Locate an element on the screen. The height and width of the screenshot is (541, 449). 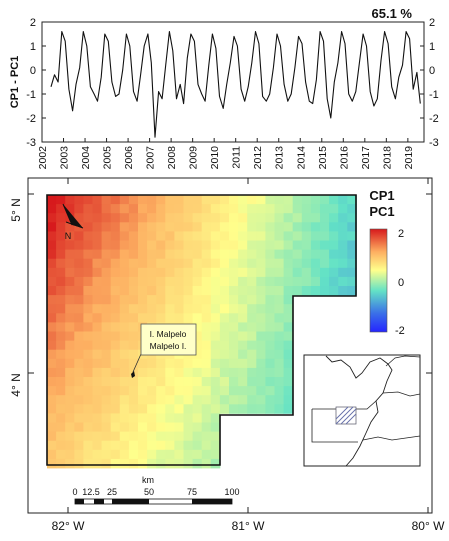
island-callout-line is located at coordinates (137, 363).